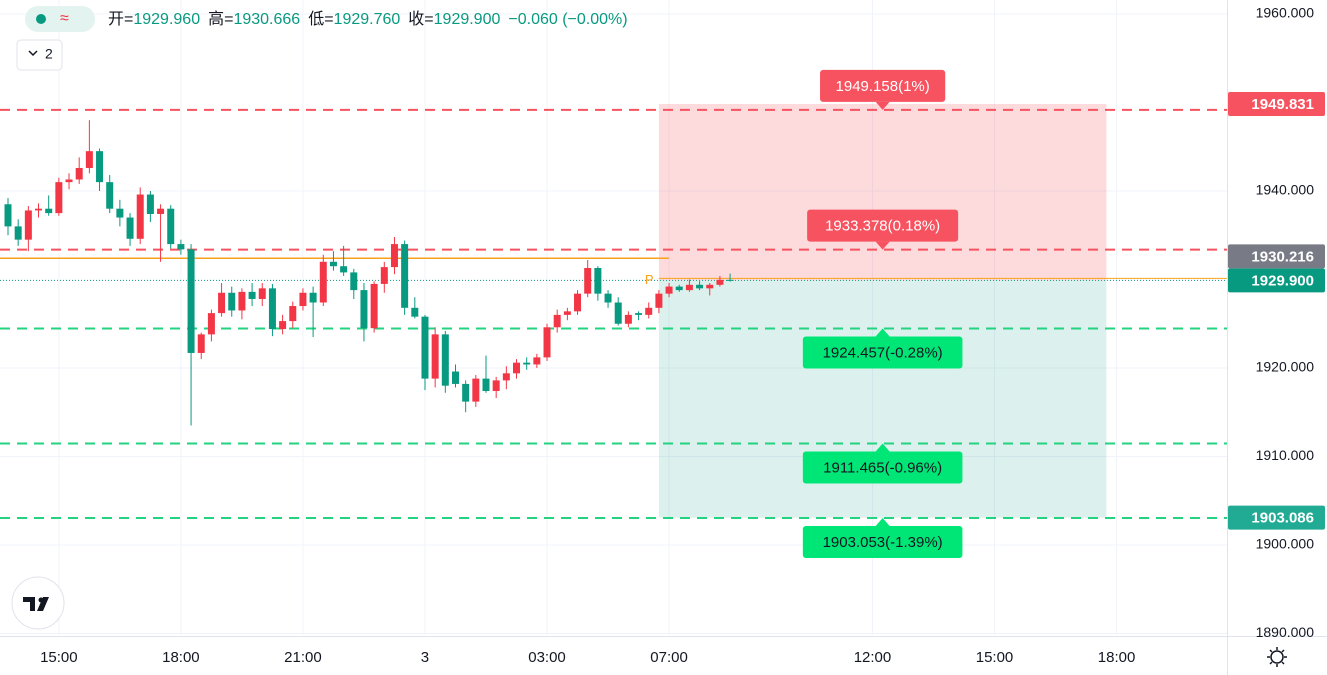 The image size is (1327, 675). I want to click on target-label: 1911.465(-0.96%), so click(882, 467).